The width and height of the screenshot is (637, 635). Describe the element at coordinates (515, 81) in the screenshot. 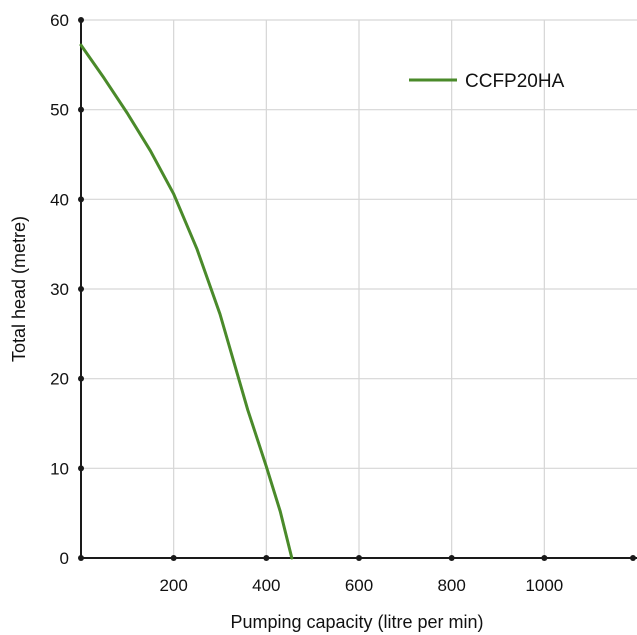

I see `legend-label: CCFP20HA` at that location.